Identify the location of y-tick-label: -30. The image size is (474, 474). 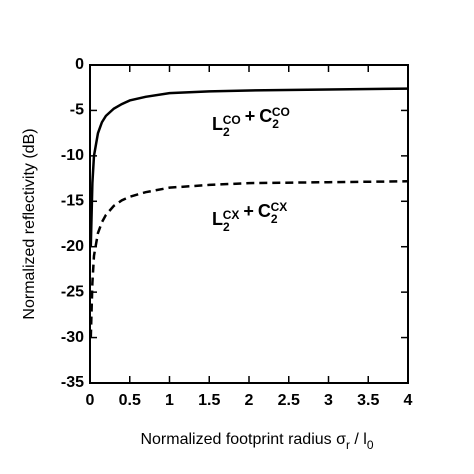
(72, 337).